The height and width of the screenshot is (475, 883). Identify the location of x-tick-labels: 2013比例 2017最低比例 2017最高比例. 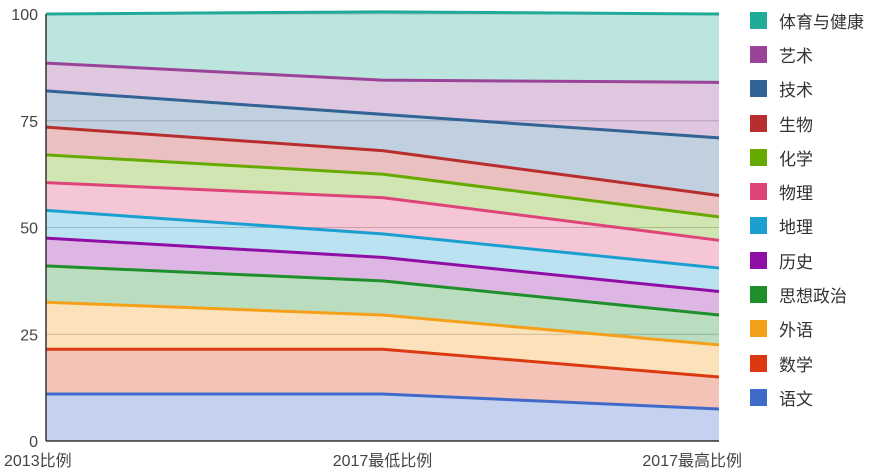
(373, 461).